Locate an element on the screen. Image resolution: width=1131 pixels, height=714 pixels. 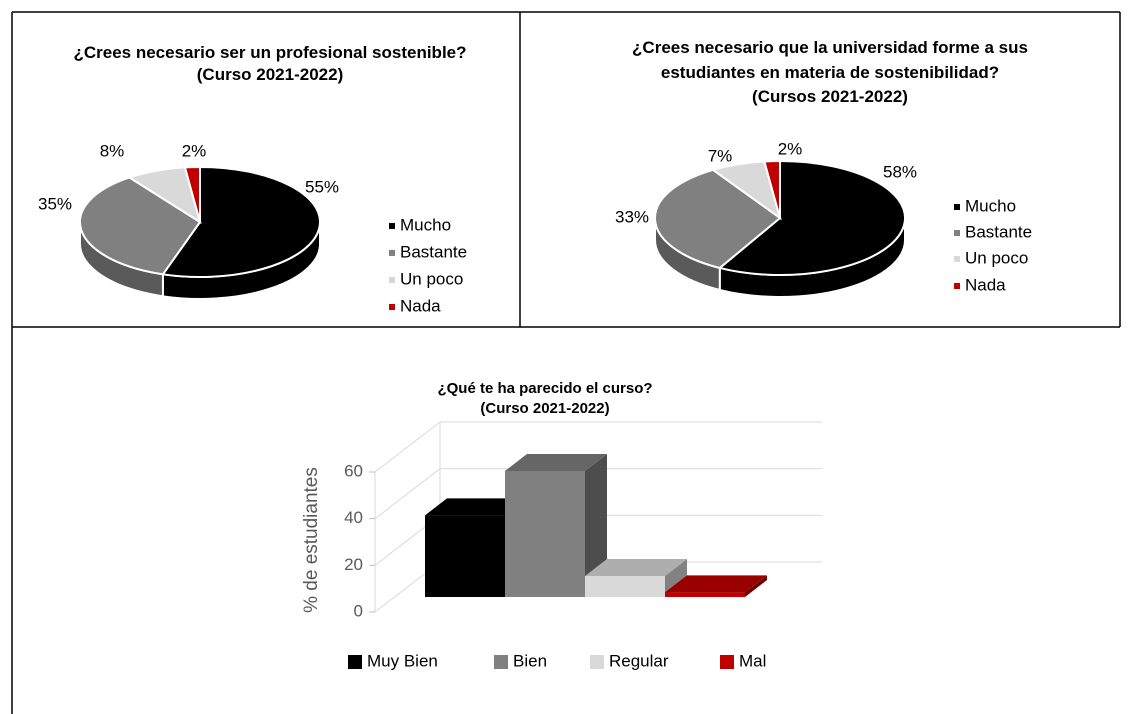
data-label: 58% is located at coordinates (900, 171).